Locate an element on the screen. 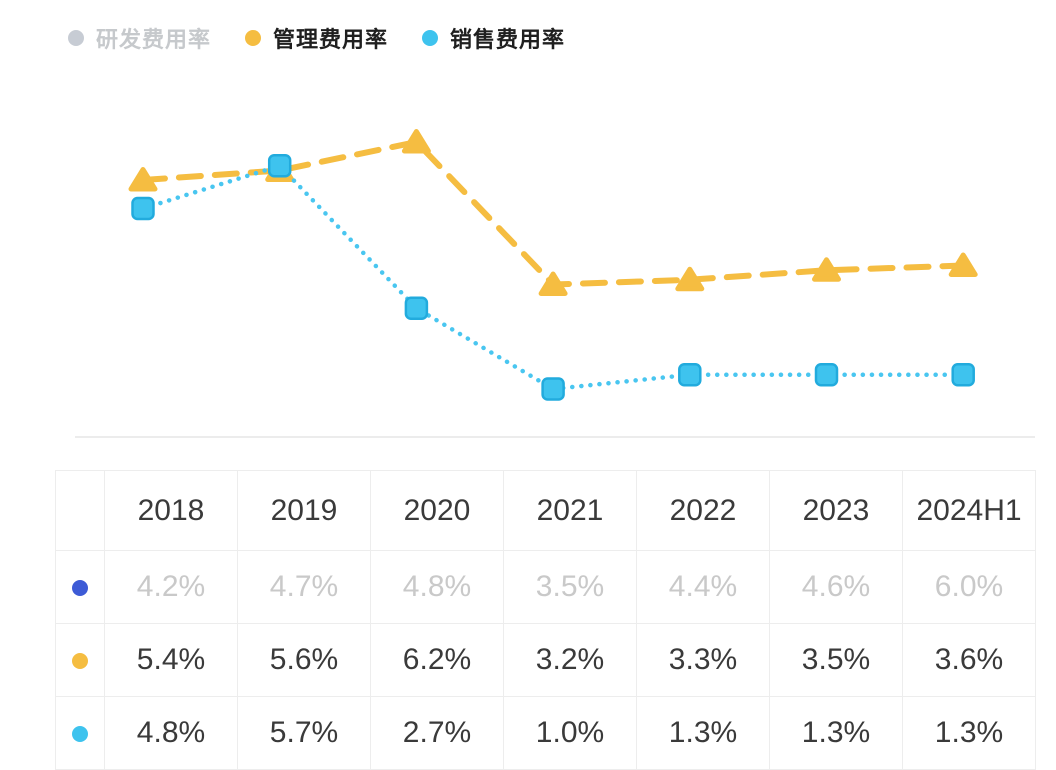  data-point-admin-expense-ratio-2018 is located at coordinates (143, 179).